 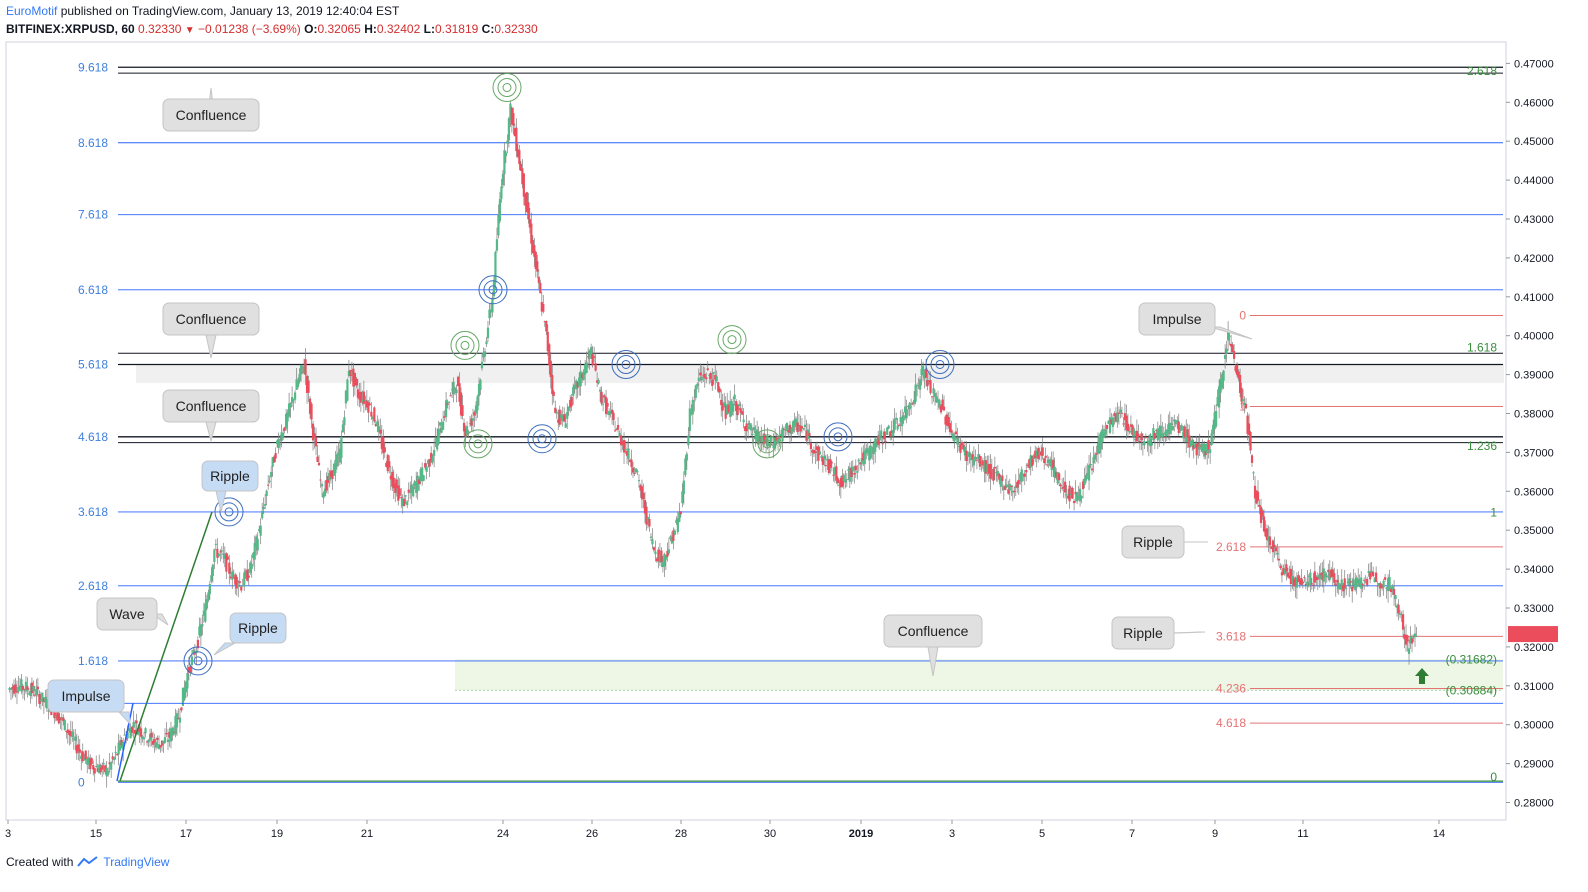 I want to click on x-tick-label: 2019, so click(x=861, y=834).